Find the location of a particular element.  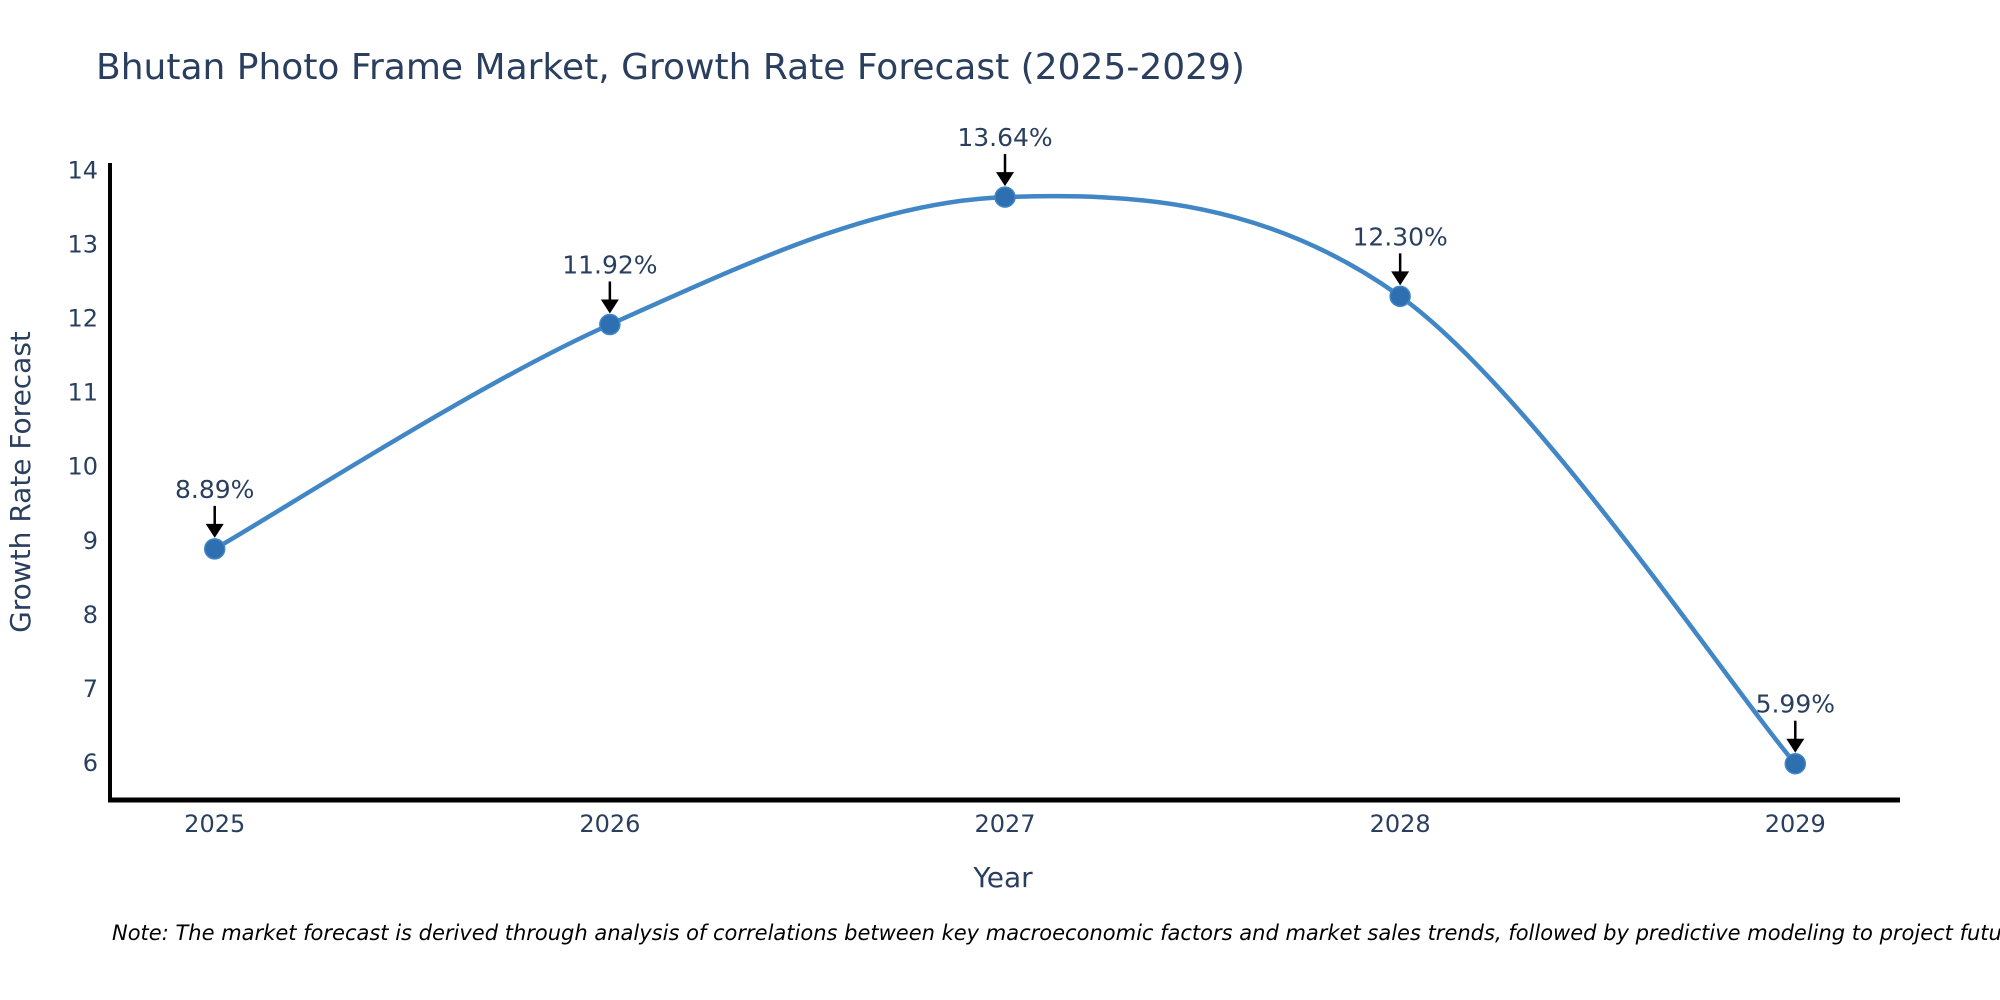

y-axis-title: Growth Rate Forecast is located at coordinates (20, 482).